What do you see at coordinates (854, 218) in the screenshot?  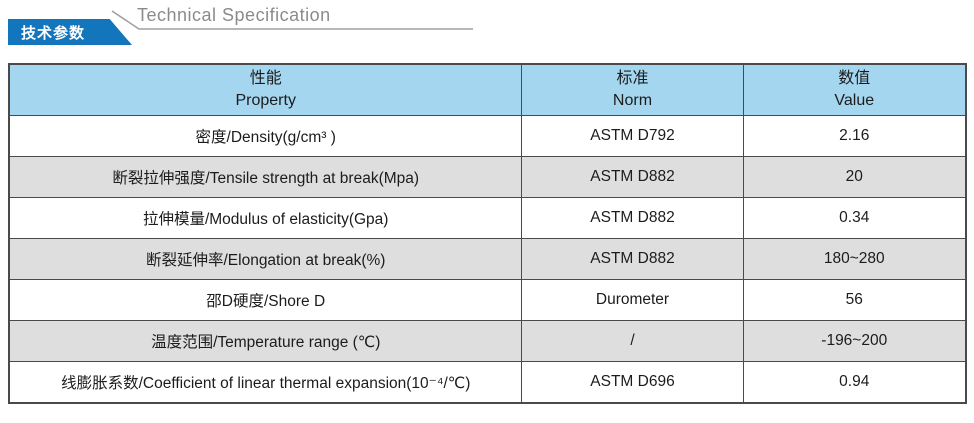 I see `cell-value: 0.34` at bounding box center [854, 218].